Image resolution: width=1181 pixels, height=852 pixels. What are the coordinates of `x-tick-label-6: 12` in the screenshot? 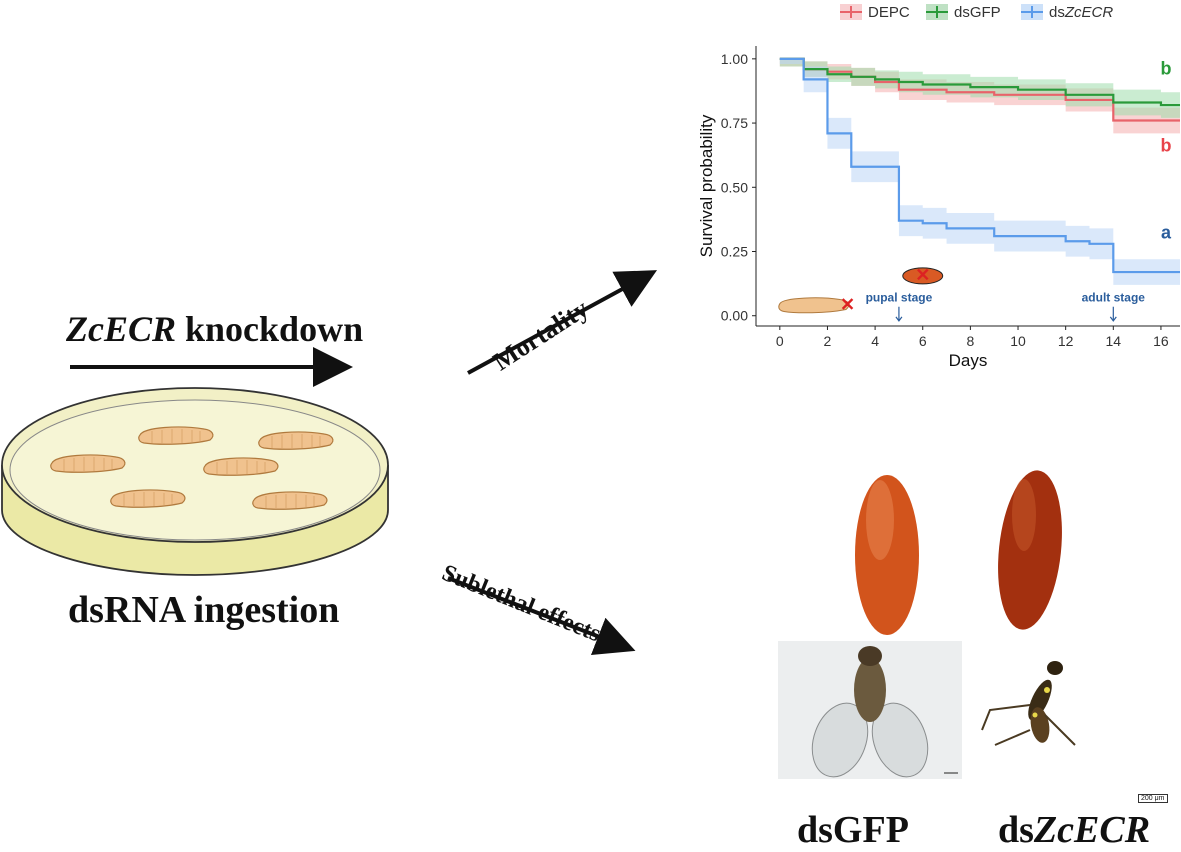 It's located at (1066, 341).